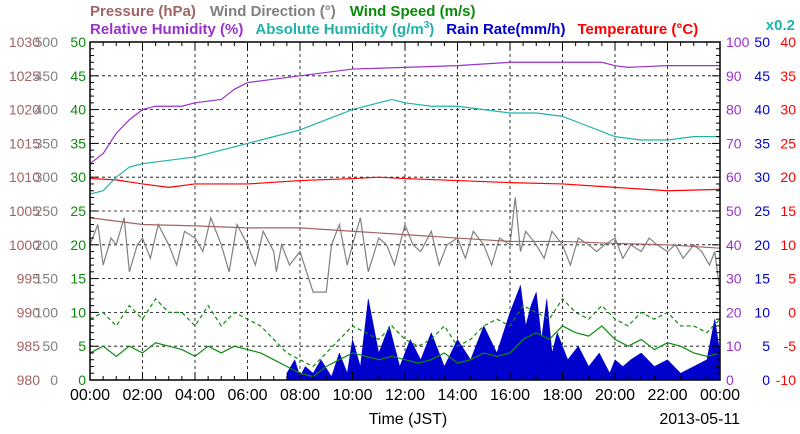  I want to click on y-tick-label-wind_speed: 15, so click(78, 279).